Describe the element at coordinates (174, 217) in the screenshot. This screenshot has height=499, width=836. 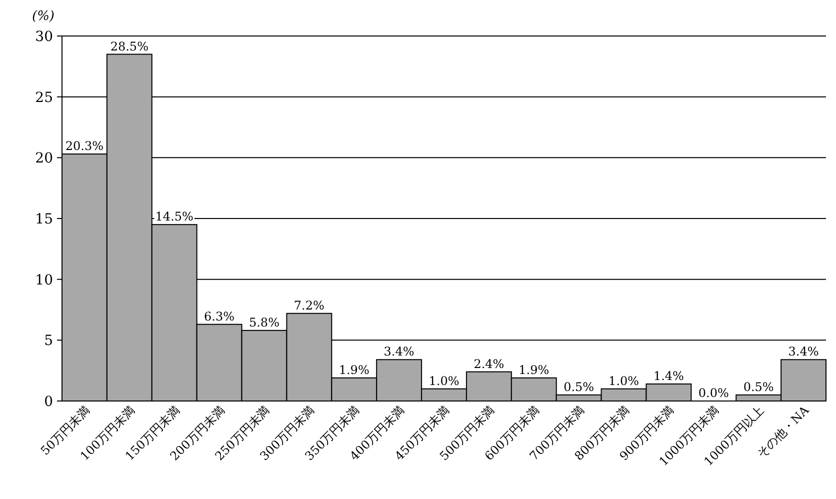
I see `data-label: 14.5%` at that location.